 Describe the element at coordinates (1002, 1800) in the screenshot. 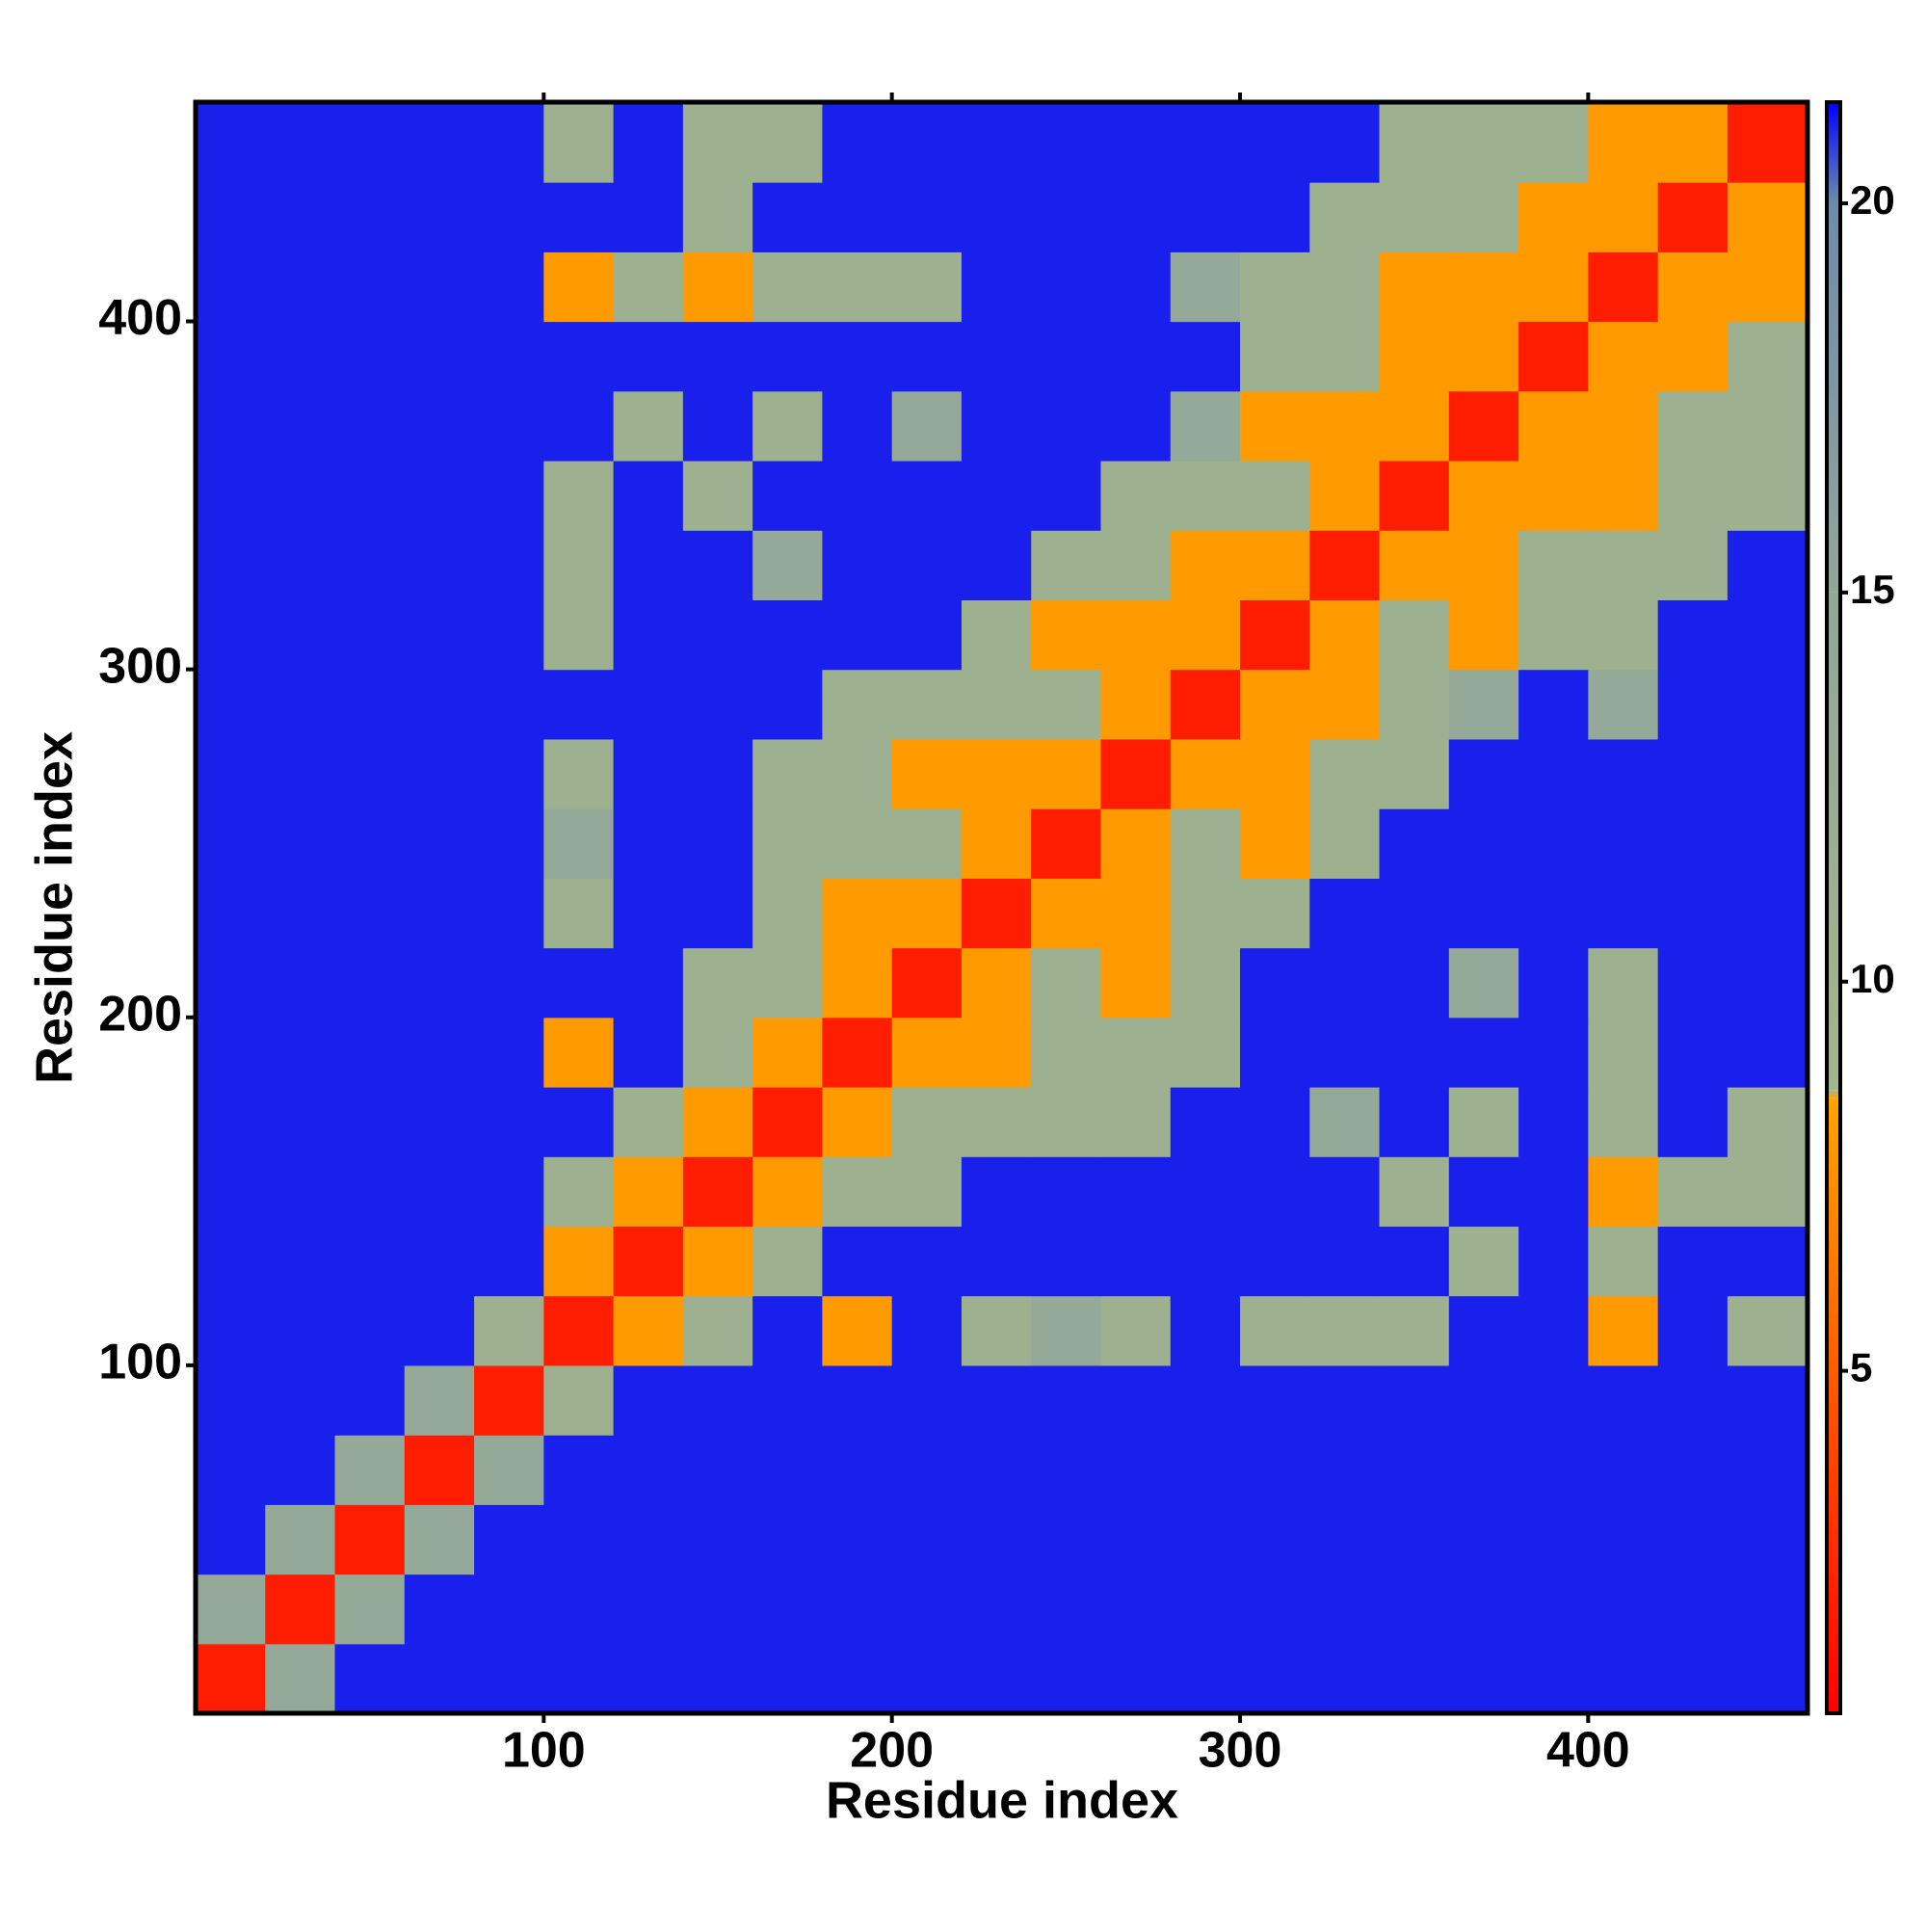

I see `x-axis-title: Residue index` at that location.